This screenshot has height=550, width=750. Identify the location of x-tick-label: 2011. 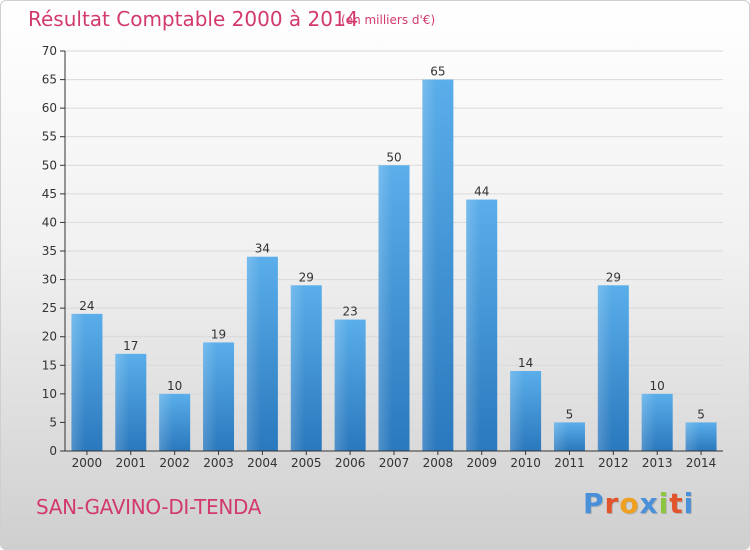
(569, 463).